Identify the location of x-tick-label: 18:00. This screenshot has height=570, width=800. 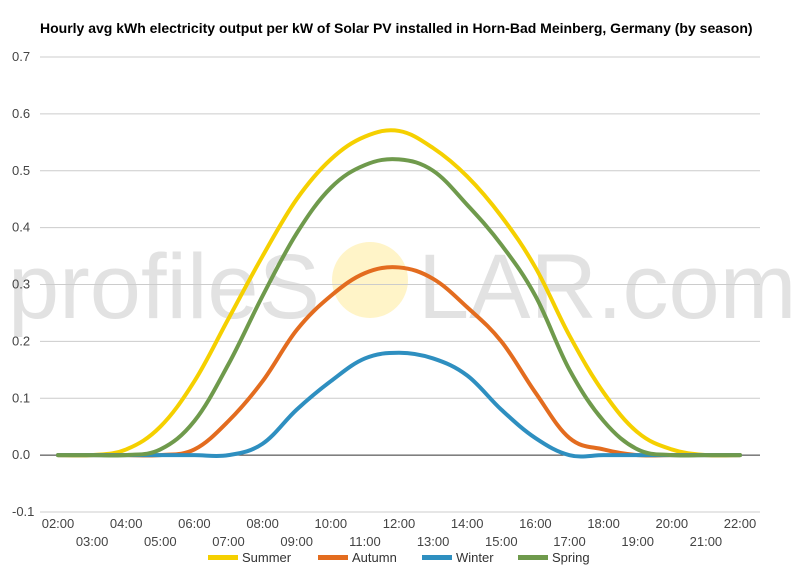
(603, 523).